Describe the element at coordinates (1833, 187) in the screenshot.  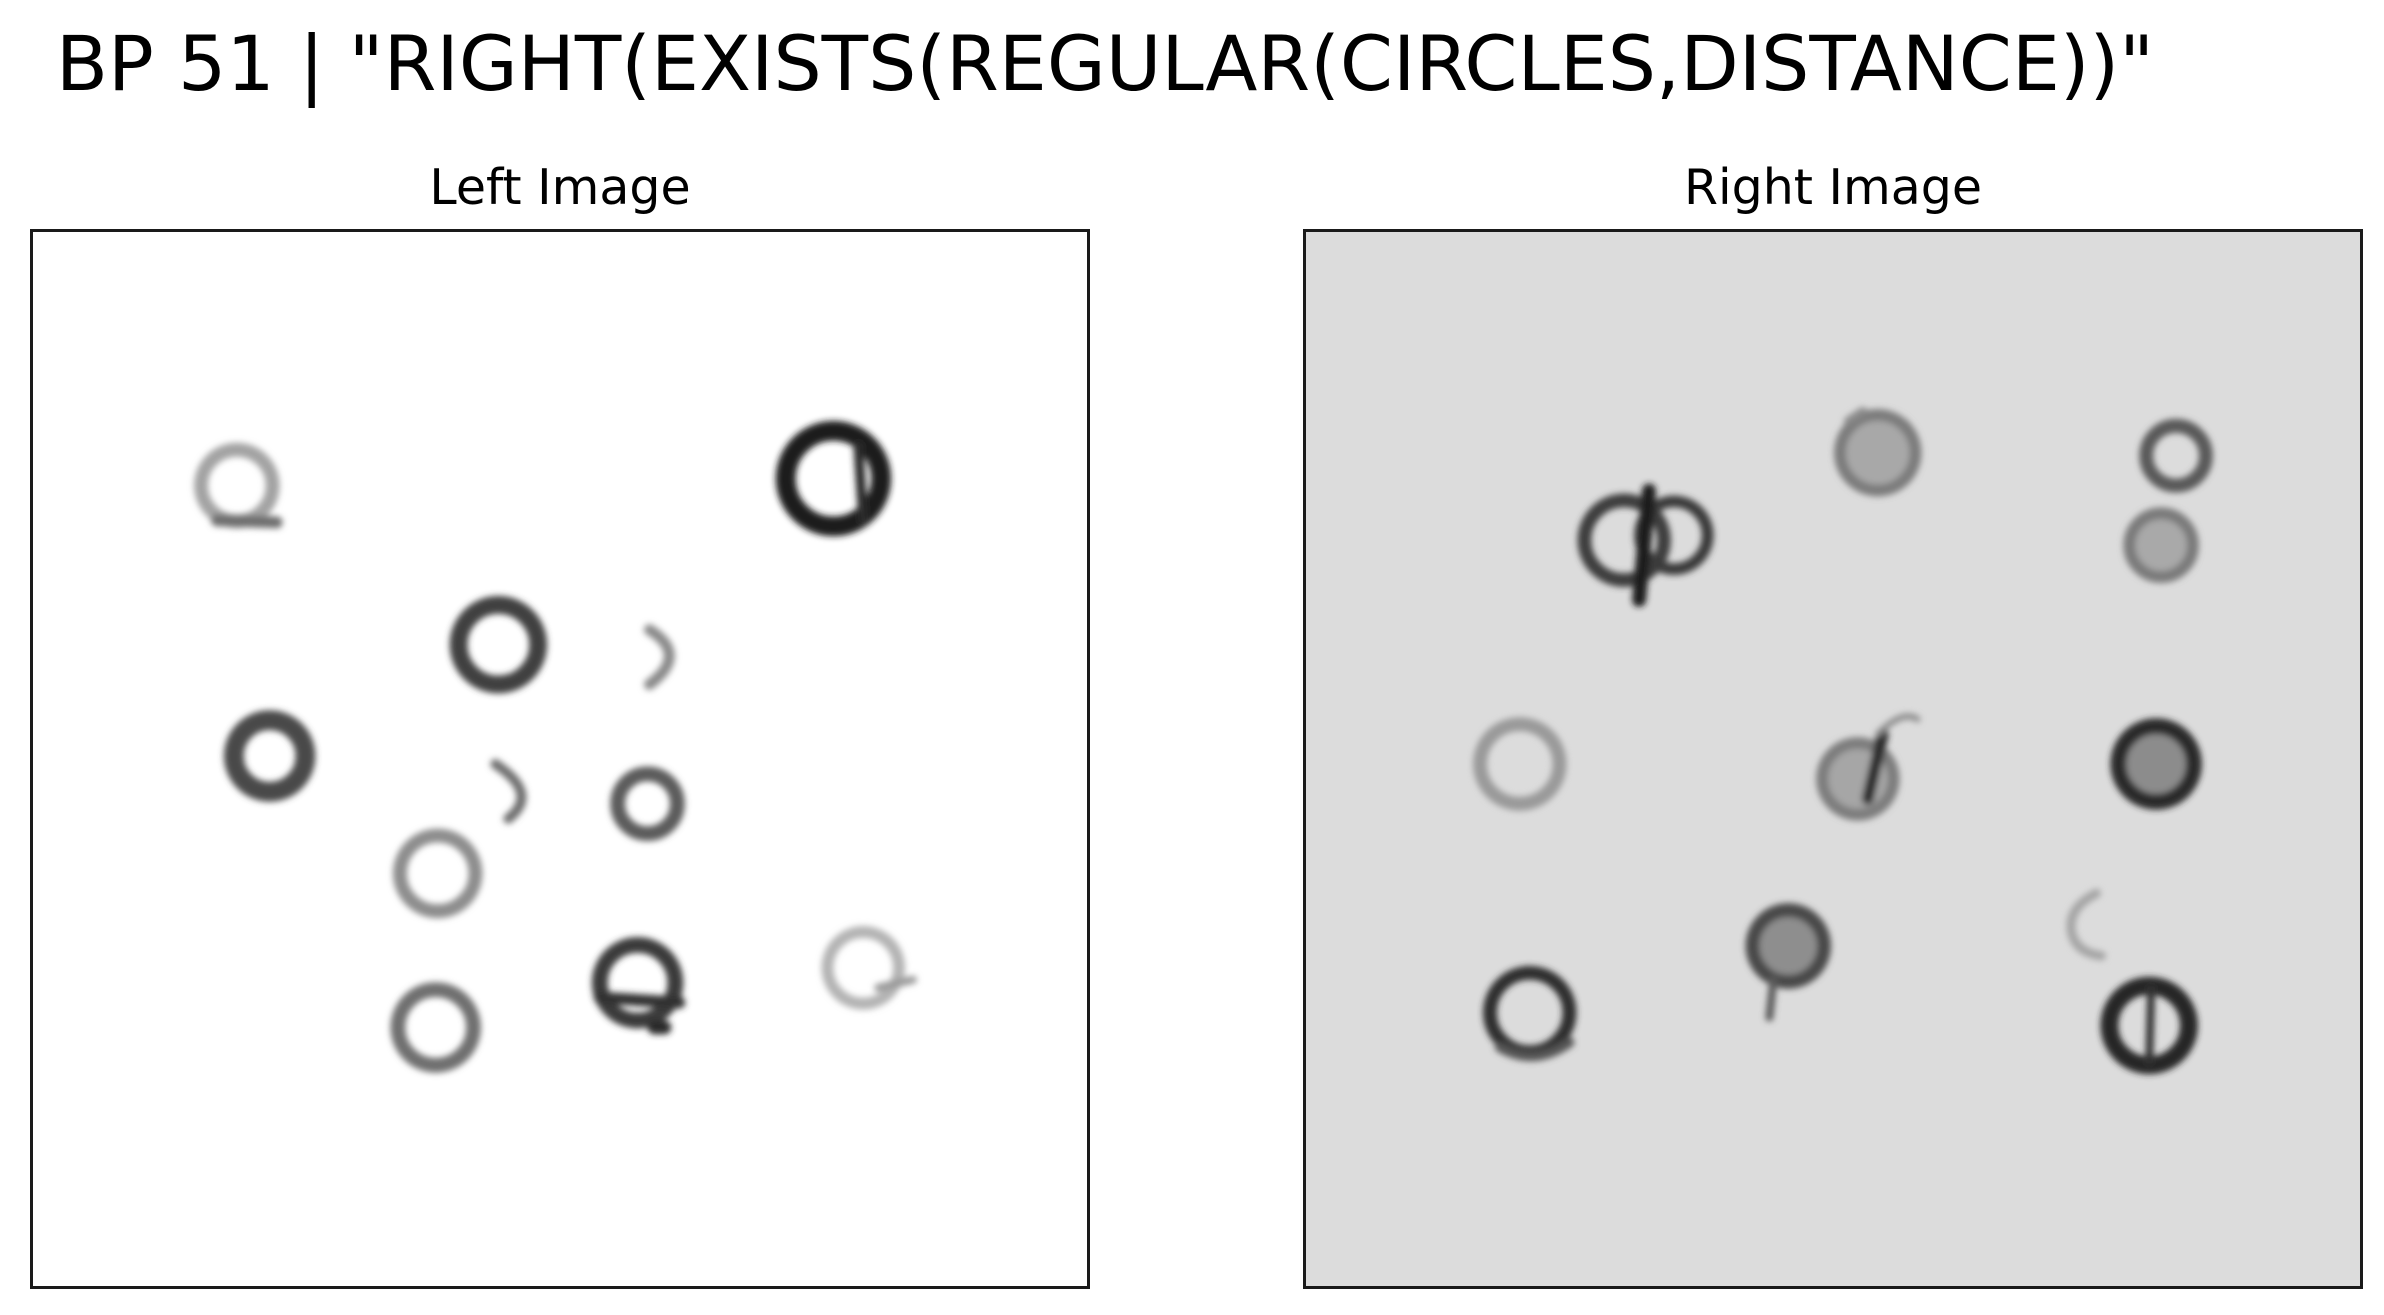
I see `right-panel-title: Right Image` at that location.